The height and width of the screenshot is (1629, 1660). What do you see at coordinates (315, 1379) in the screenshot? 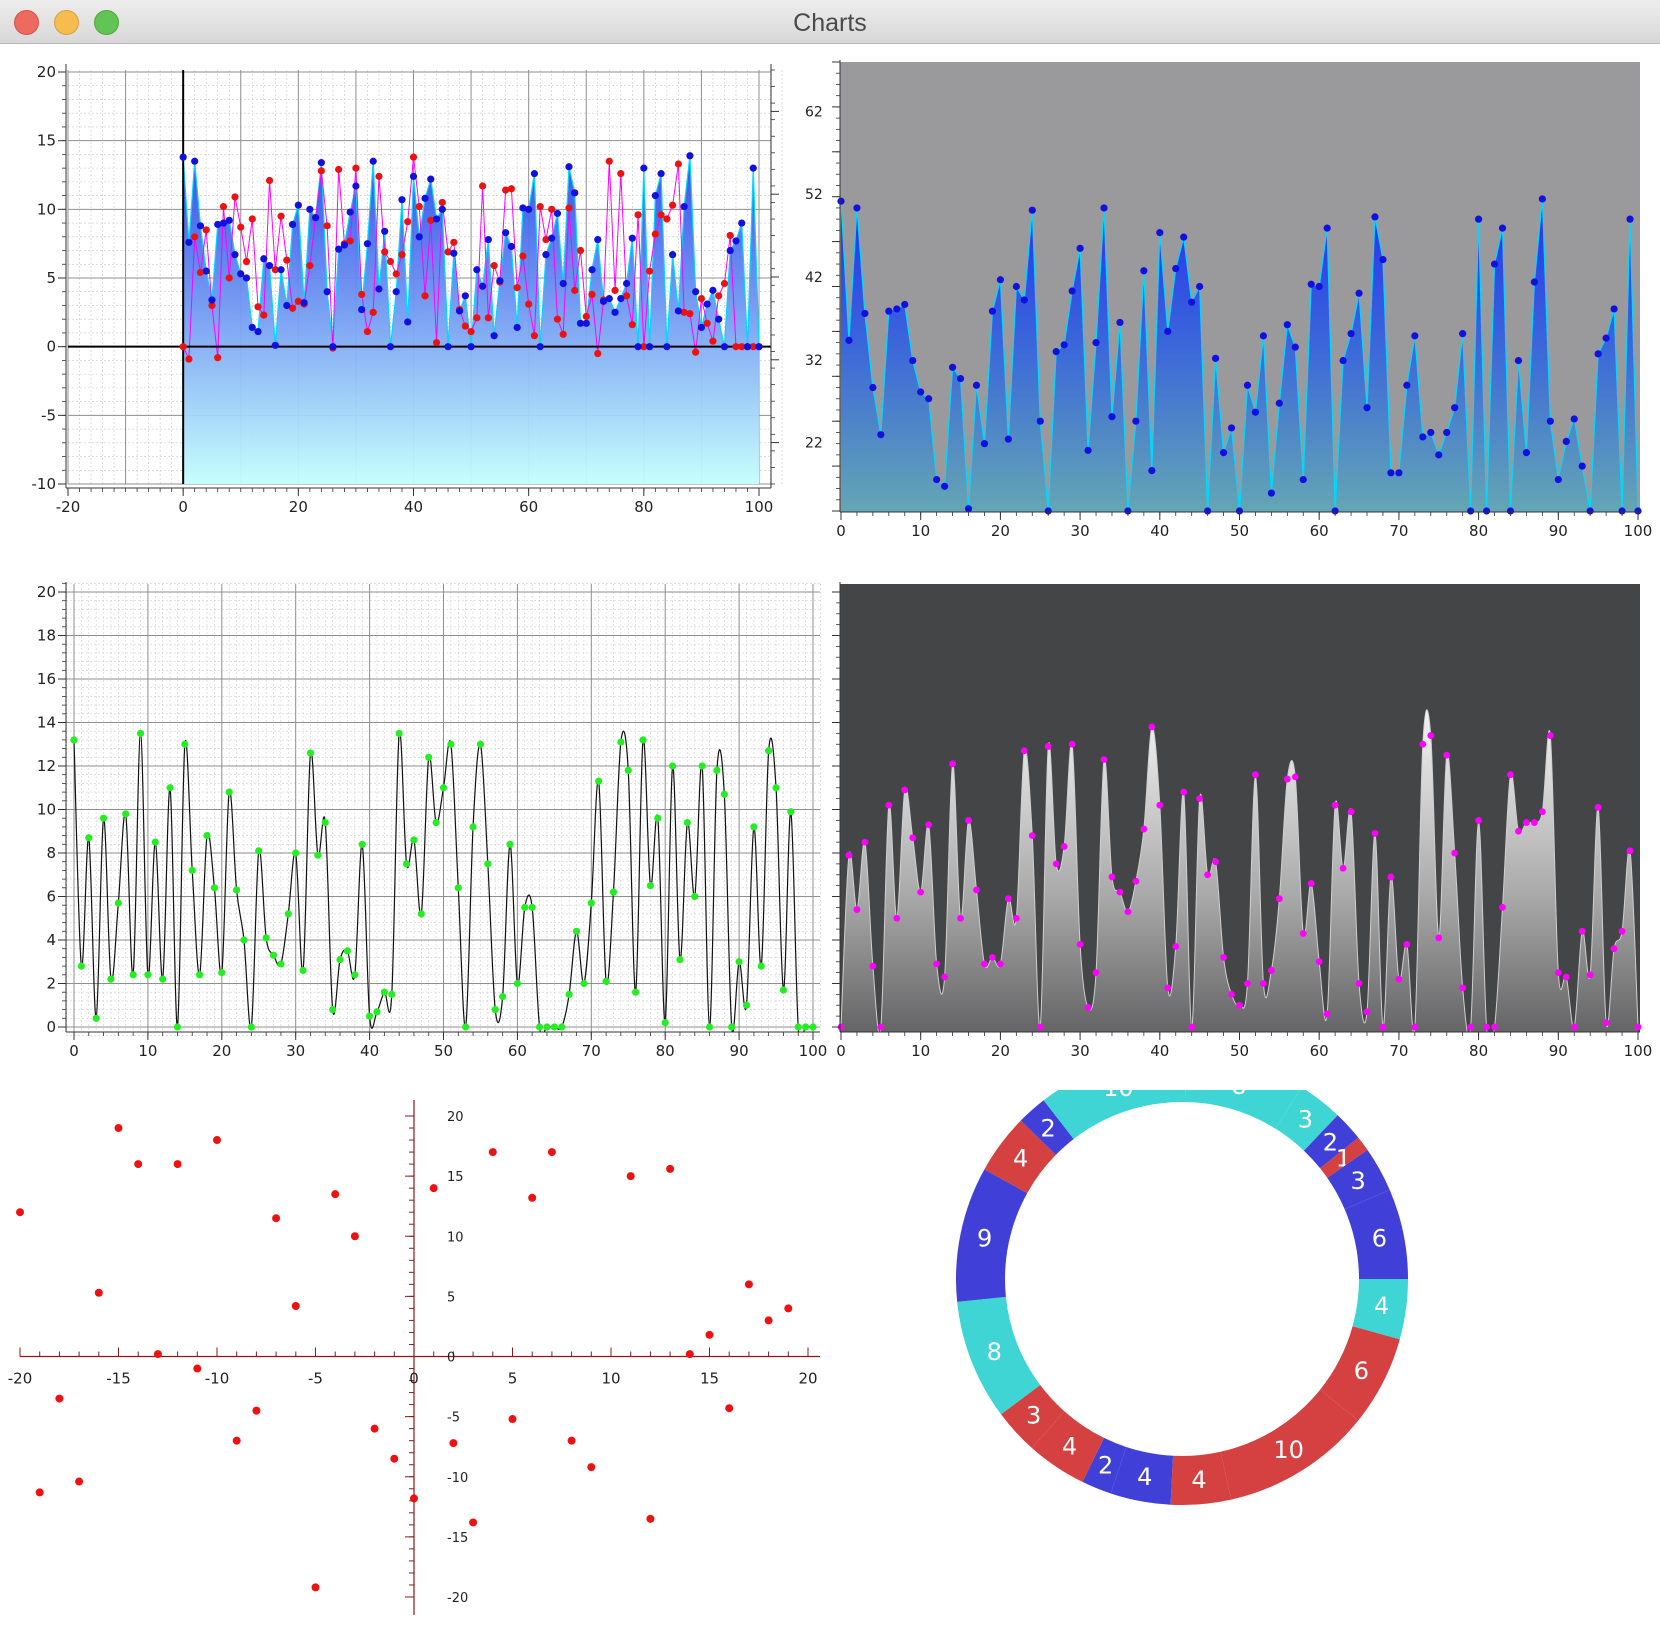
I see `x-tick-label: -5` at bounding box center [315, 1379].